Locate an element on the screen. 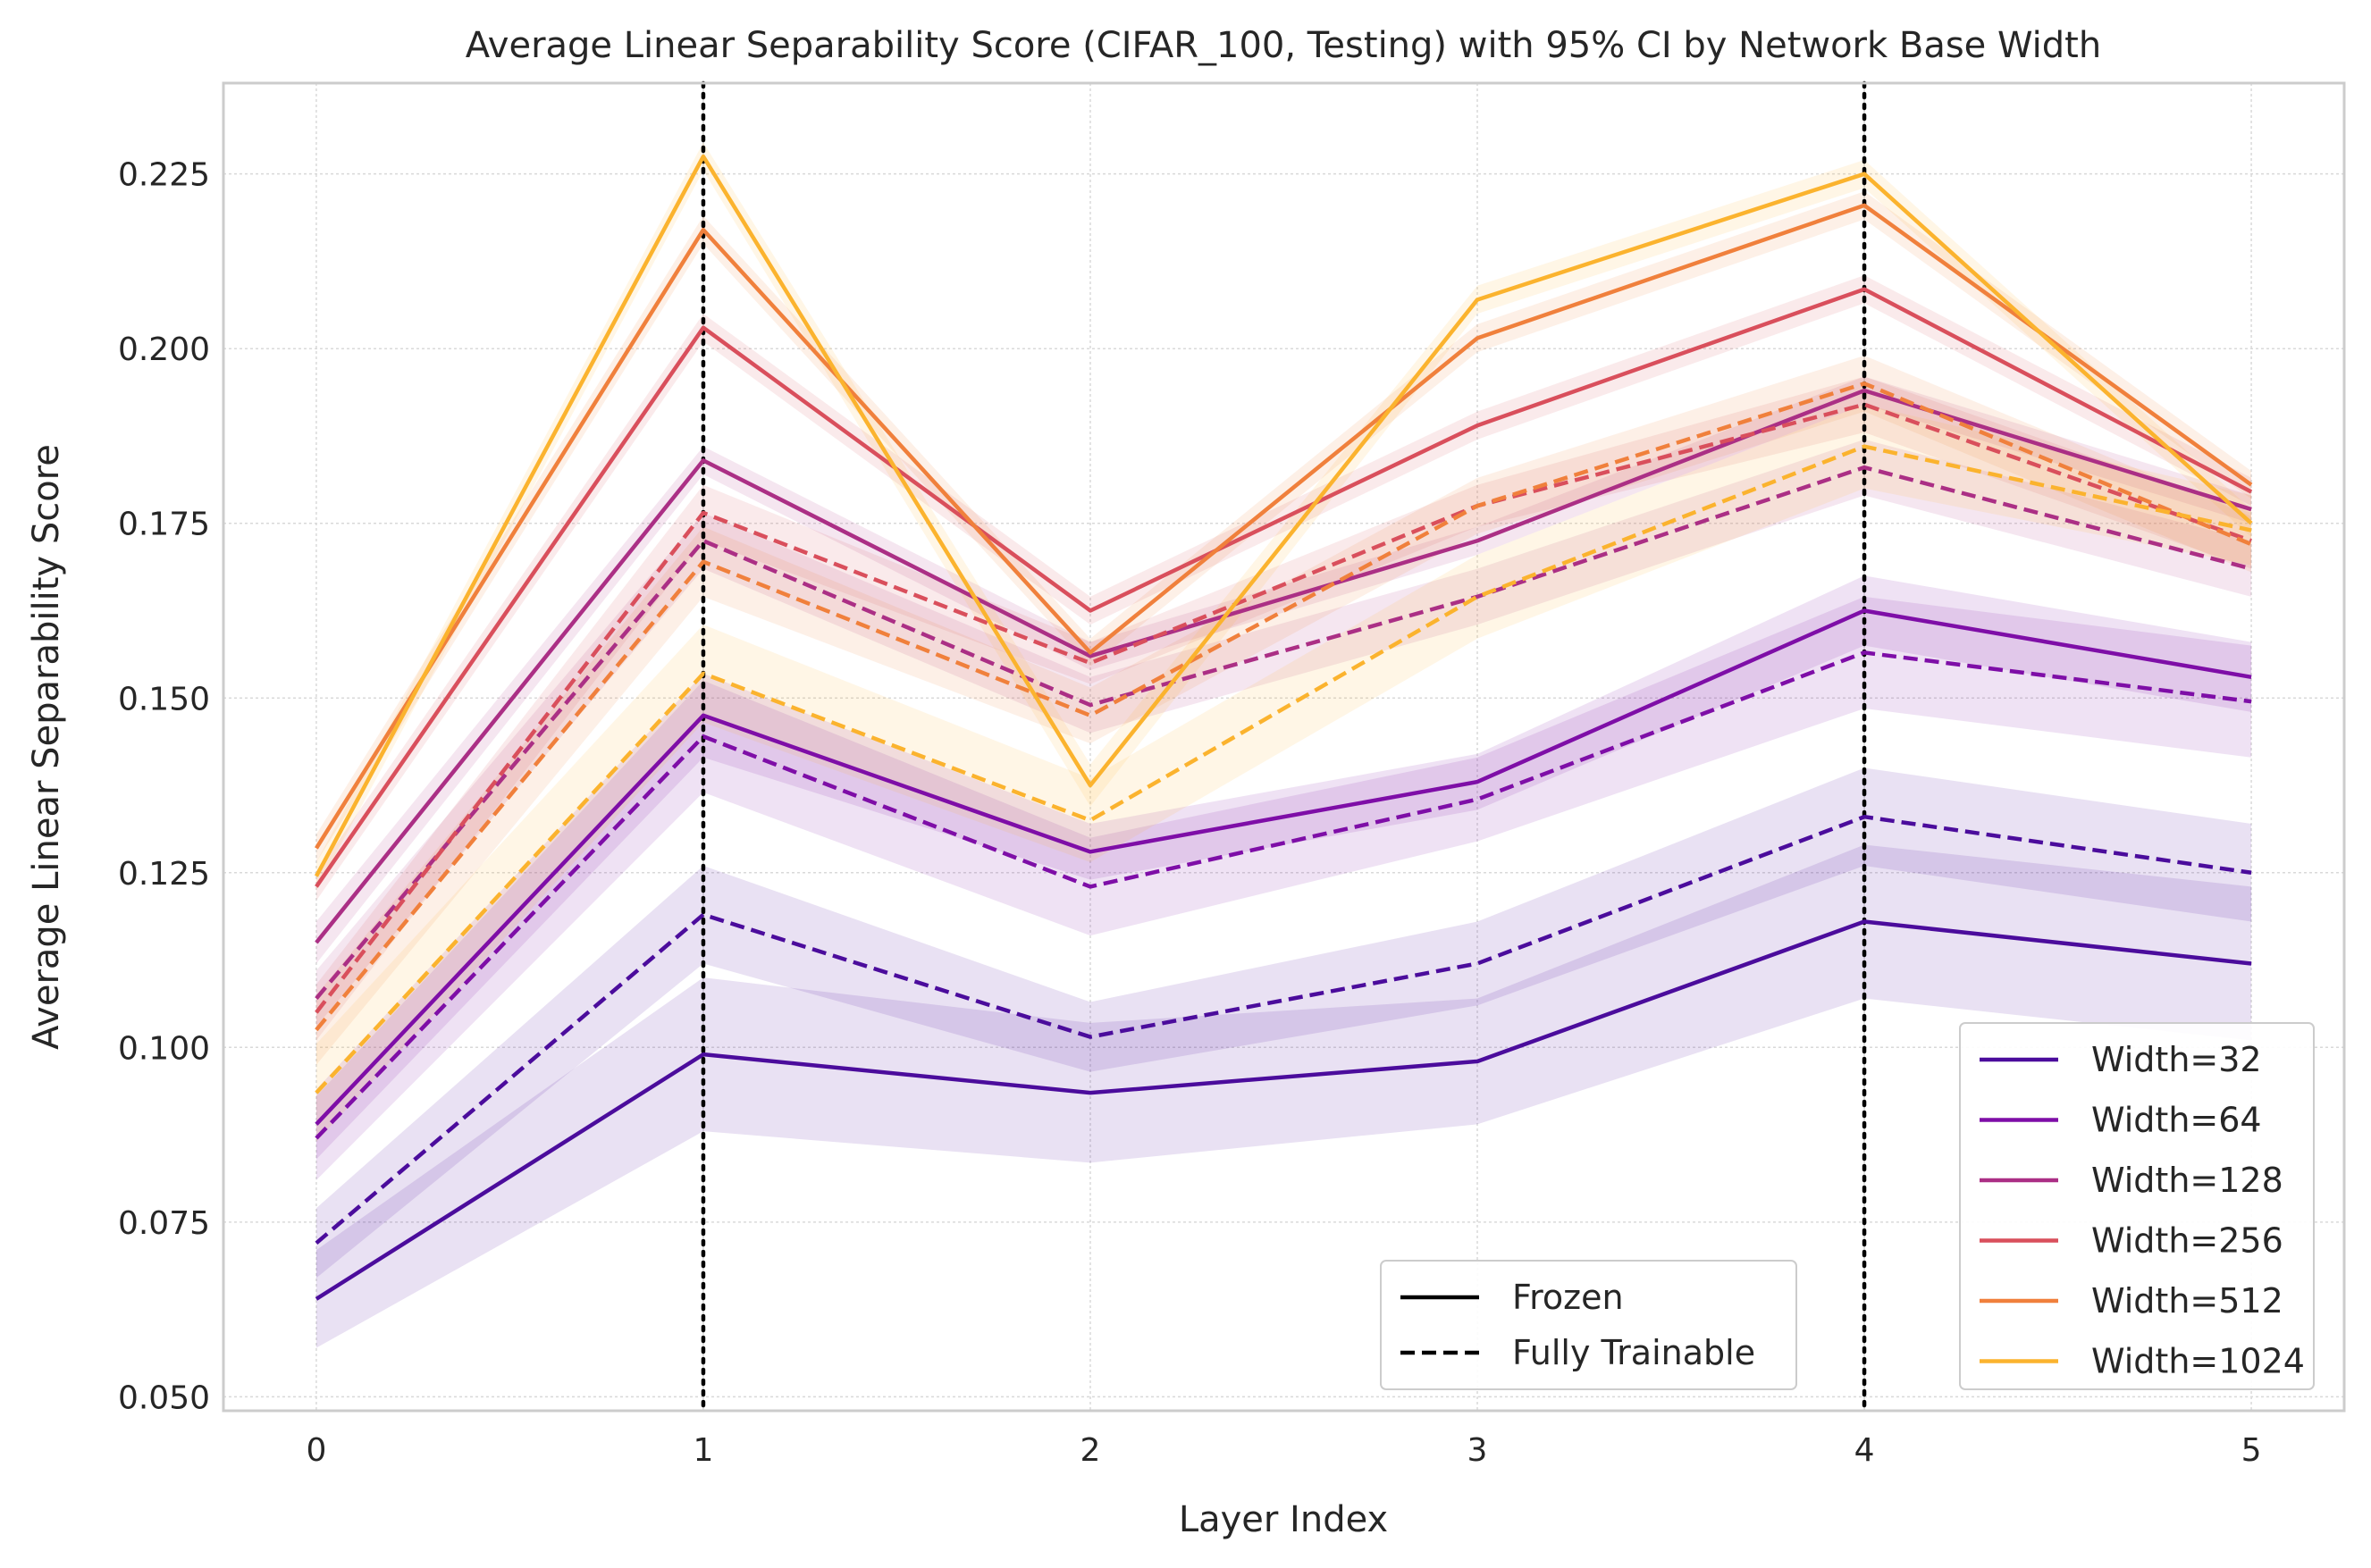 The width and height of the screenshot is (2371, 1568). y-tick-label: 0.175 is located at coordinates (164, 525).